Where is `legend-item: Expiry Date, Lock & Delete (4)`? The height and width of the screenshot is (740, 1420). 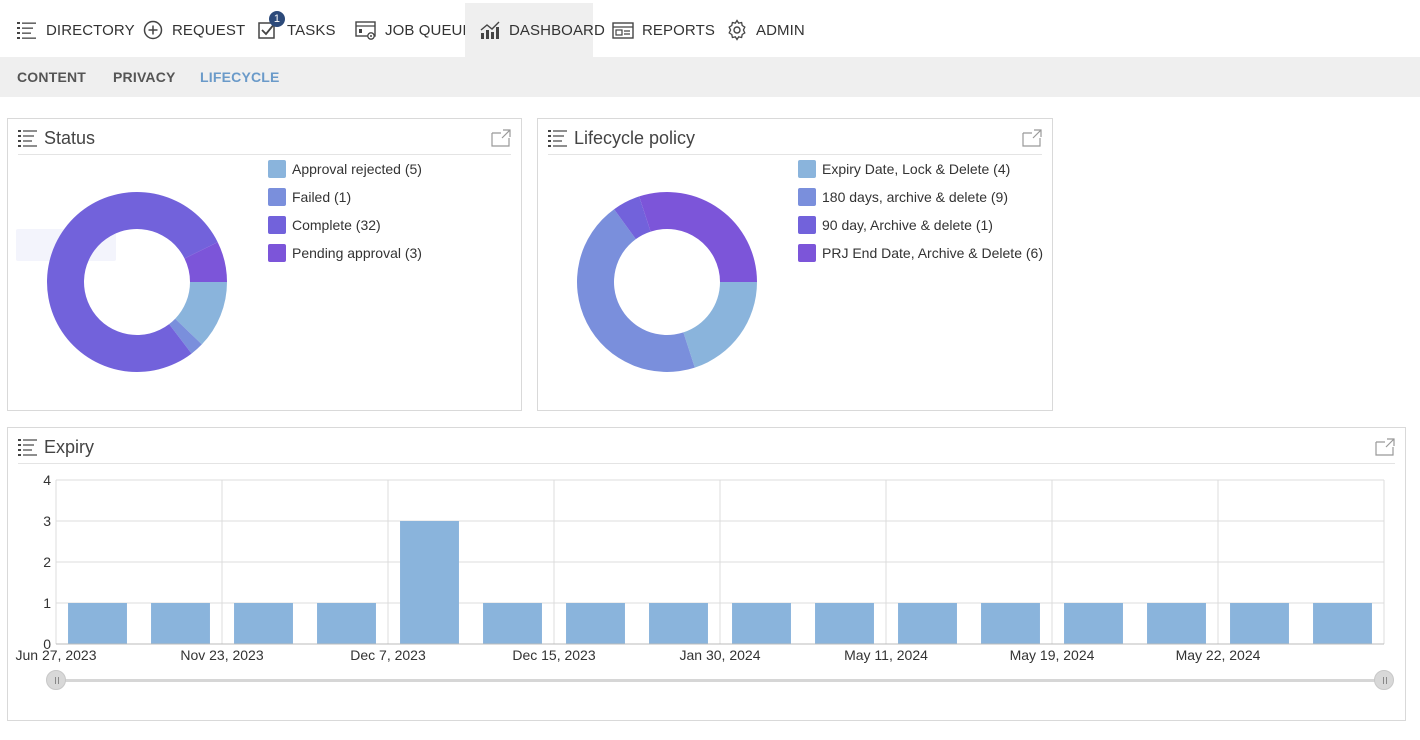 legend-item: Expiry Date, Lock & Delete (4) is located at coordinates (904, 169).